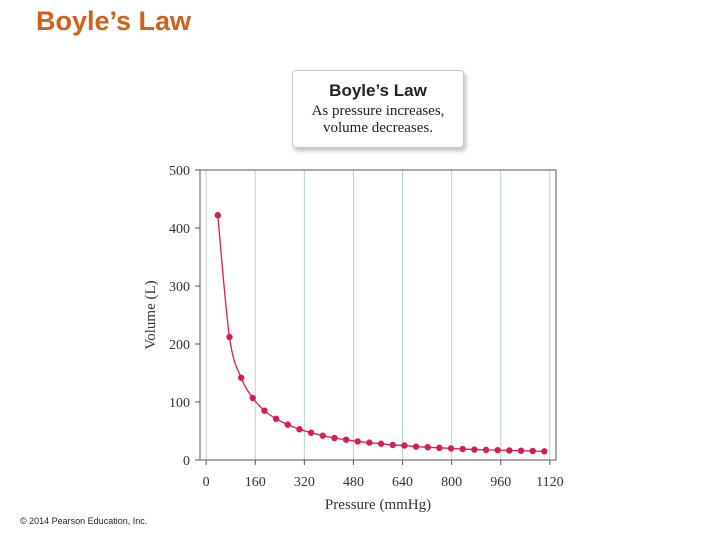 The image size is (720, 540). I want to click on callout-body: As pressure increases, volume decreases., so click(378, 120).